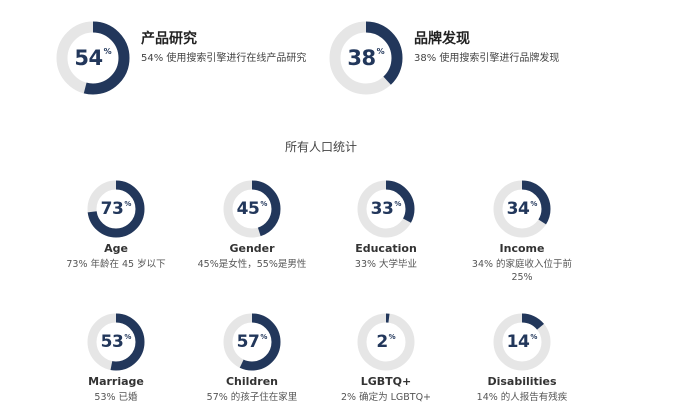 This screenshot has height=420, width=692. I want to click on demographic-donut: 73%, so click(116, 209).